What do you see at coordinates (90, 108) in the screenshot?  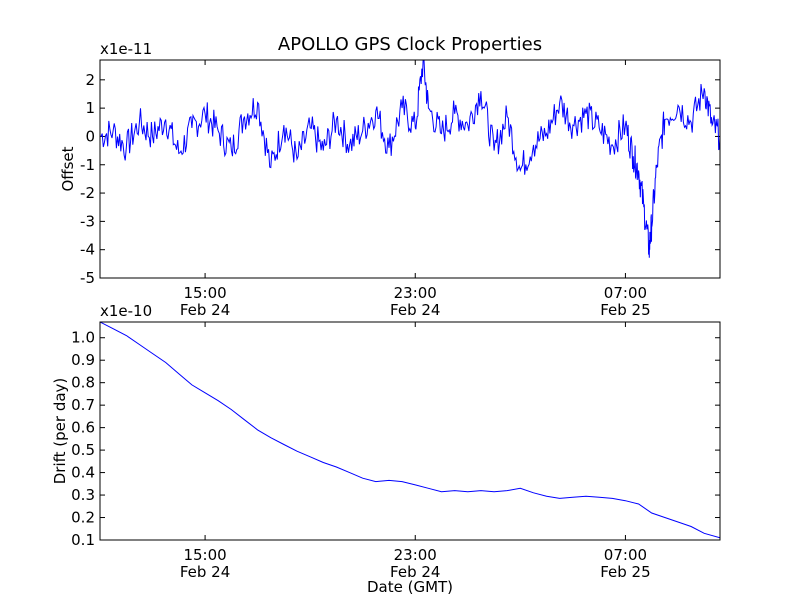 I see `offset-y-tick-label: 1` at bounding box center [90, 108].